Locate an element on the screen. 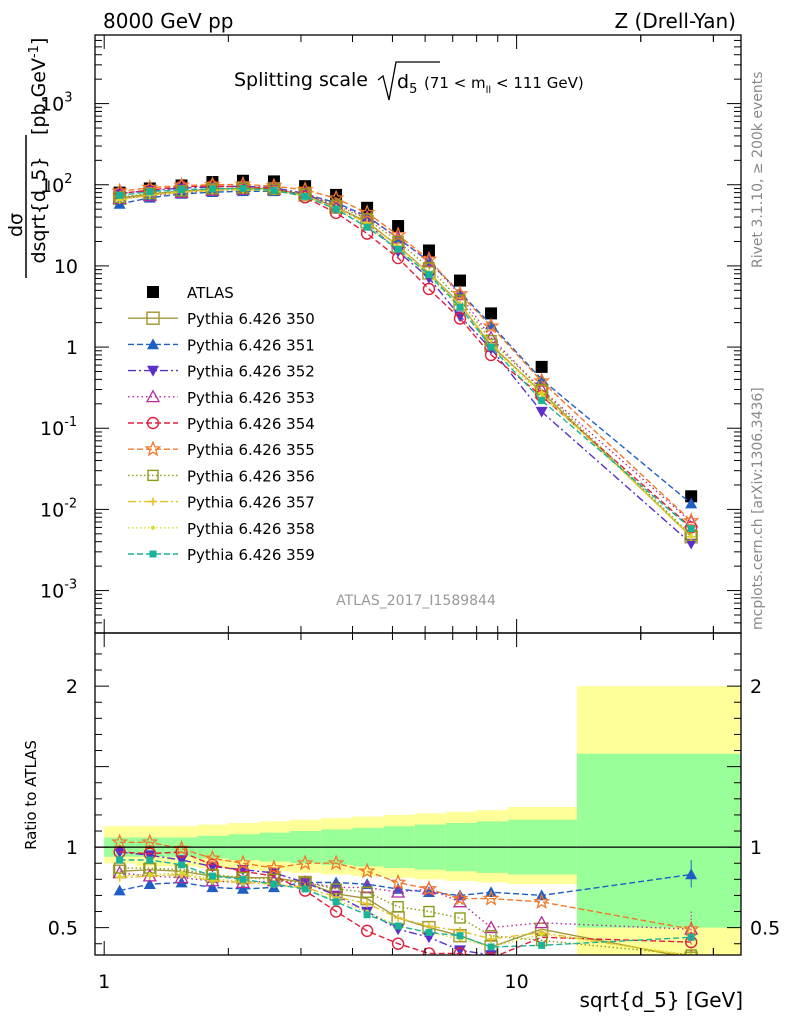 The width and height of the screenshot is (786, 1024). series-1-ratio-point is located at coordinates (691, 953).